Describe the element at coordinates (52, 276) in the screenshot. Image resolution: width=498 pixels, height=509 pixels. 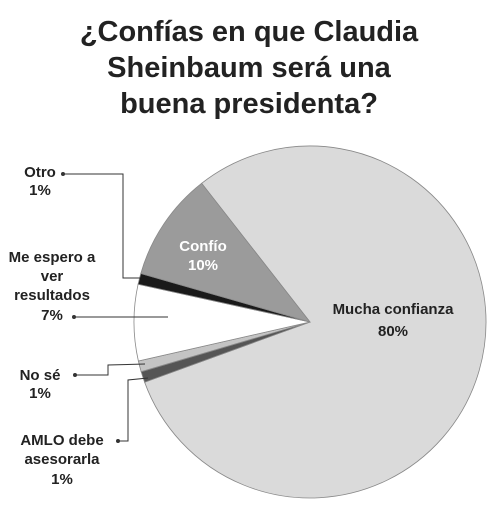
I see `slice-label: Me espero a ver resultados` at that location.